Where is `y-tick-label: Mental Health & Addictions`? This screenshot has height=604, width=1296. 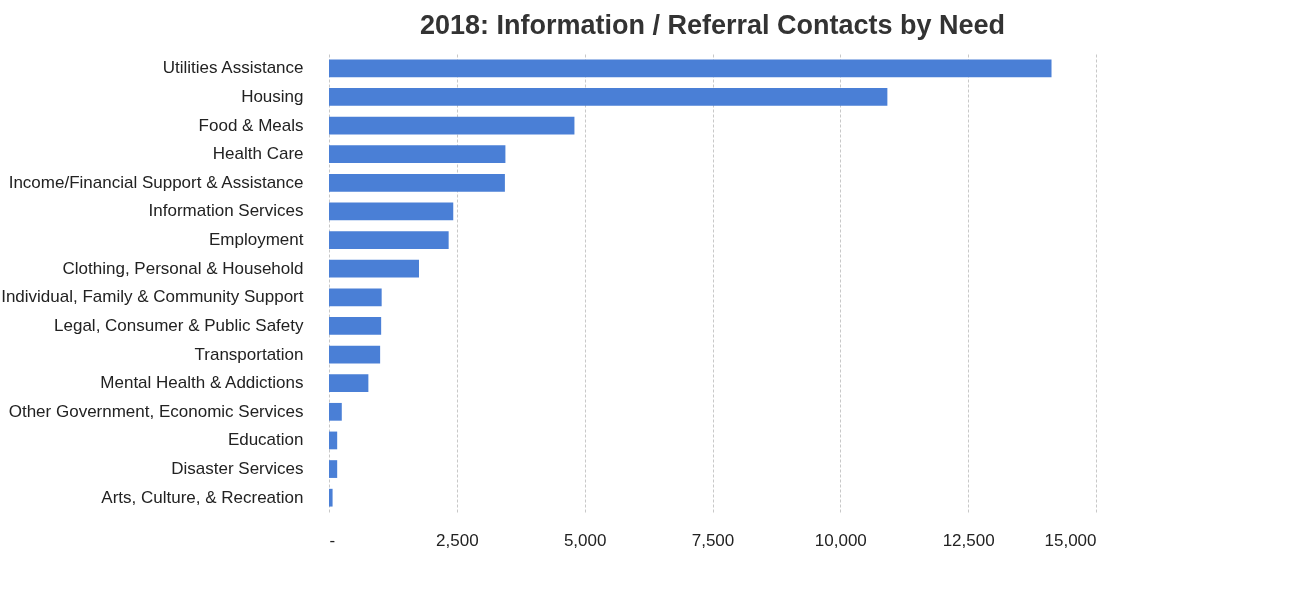 y-tick-label: Mental Health & Addictions is located at coordinates (202, 383).